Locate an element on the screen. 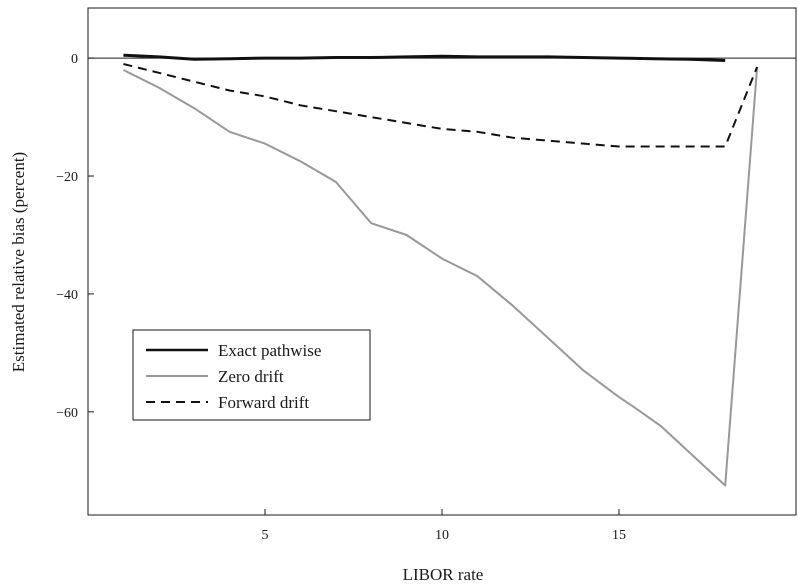  legend: Exact pathwise Zero drift Forward drift is located at coordinates (251, 375).